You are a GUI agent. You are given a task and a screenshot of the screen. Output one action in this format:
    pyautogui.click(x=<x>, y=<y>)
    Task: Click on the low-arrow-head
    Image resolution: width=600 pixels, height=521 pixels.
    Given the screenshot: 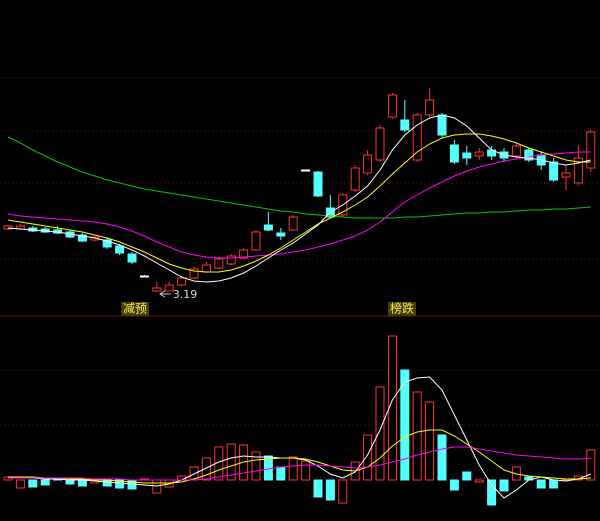 What is the action you would take?
    pyautogui.click(x=162, y=294)
    